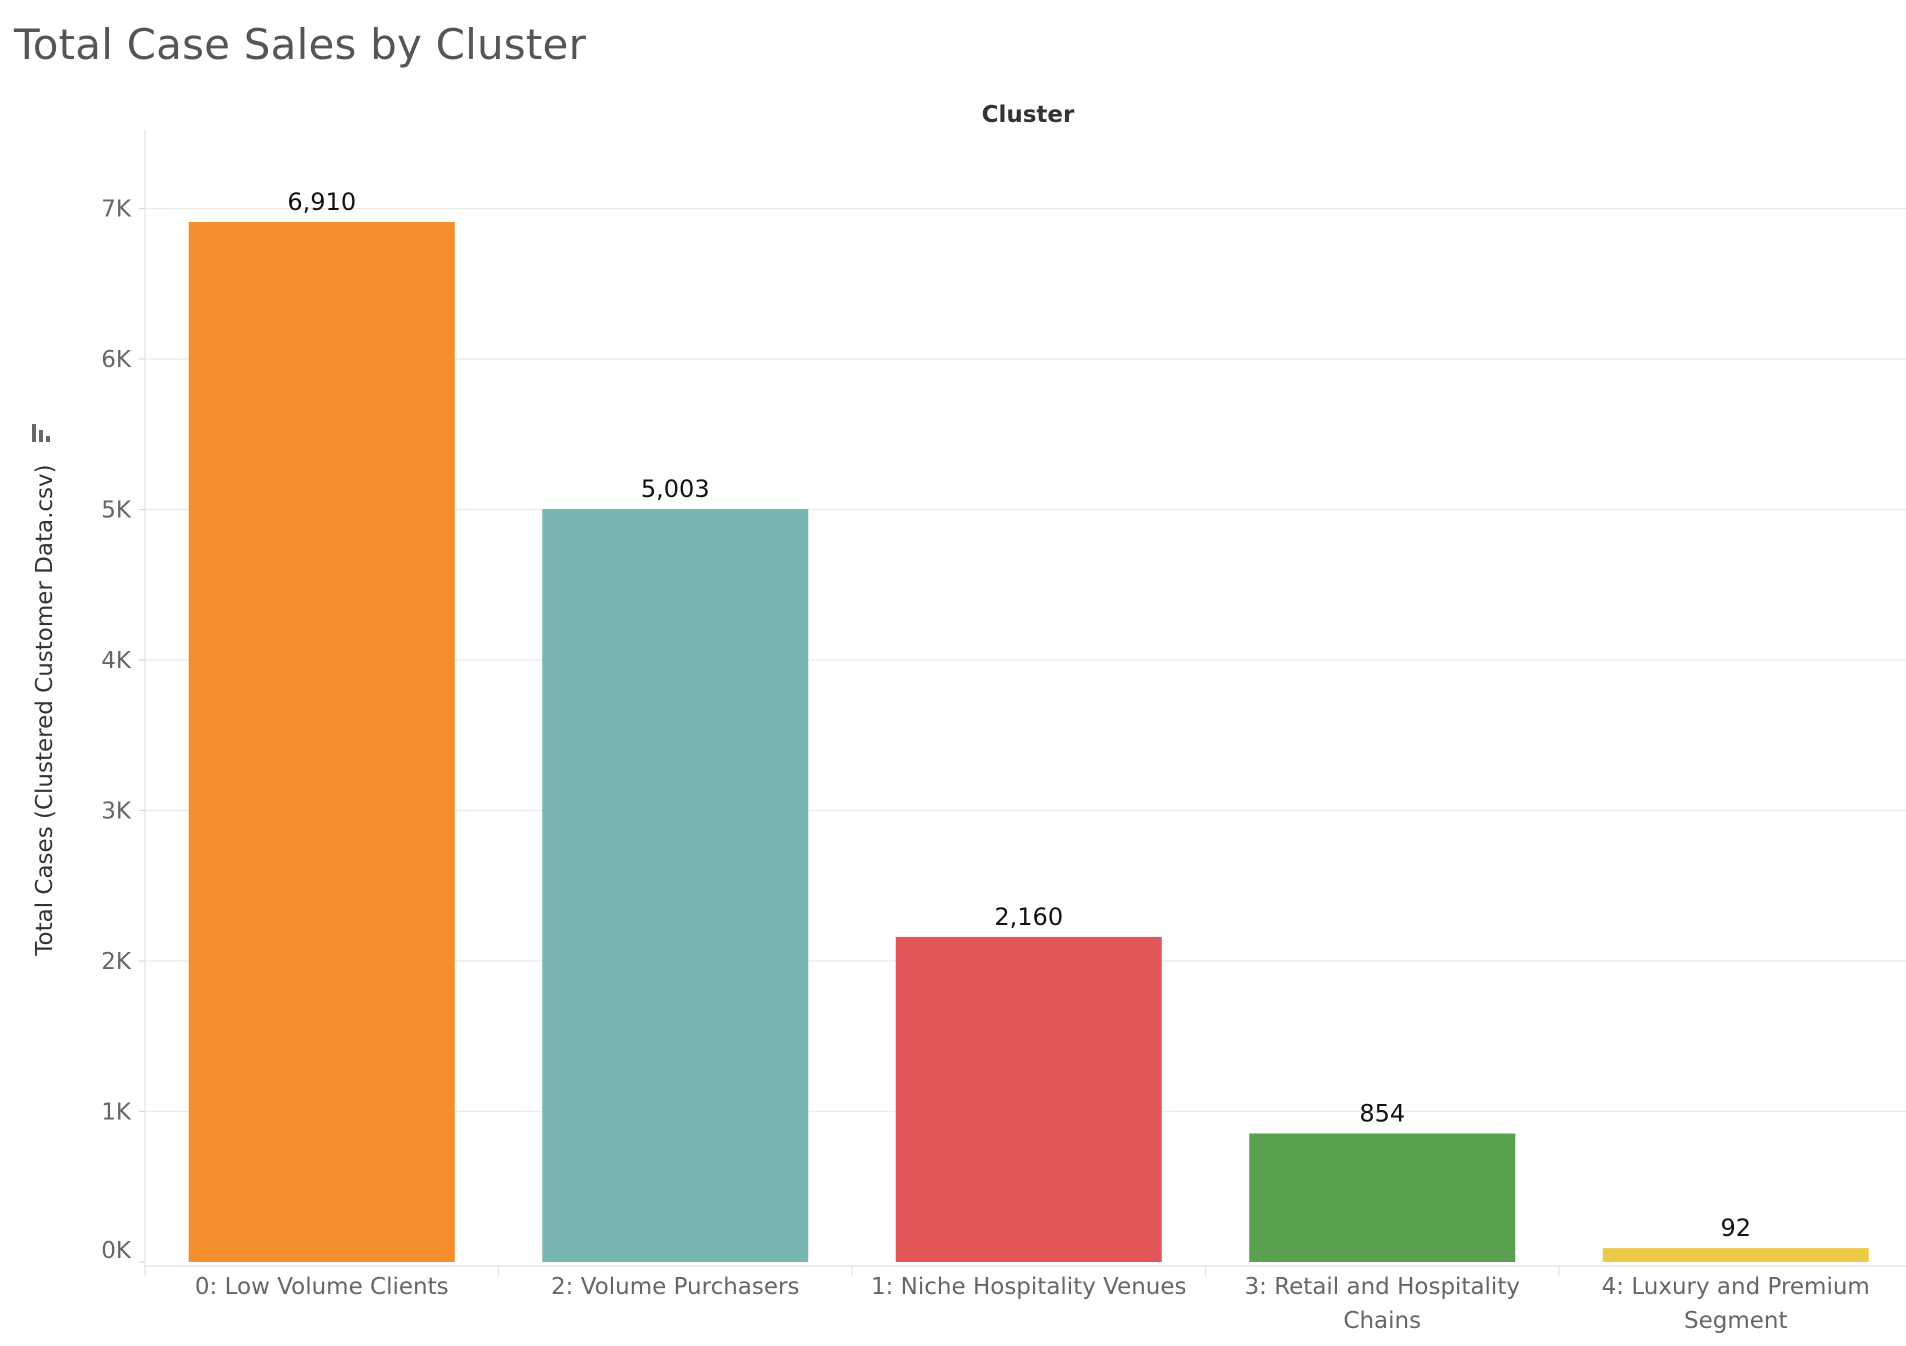 This screenshot has height=1346, width=1906. What do you see at coordinates (123, 730) in the screenshot?
I see `y-axis-ticks: 0K 1K 2K 3K 4K 5K 6K 7K` at bounding box center [123, 730].